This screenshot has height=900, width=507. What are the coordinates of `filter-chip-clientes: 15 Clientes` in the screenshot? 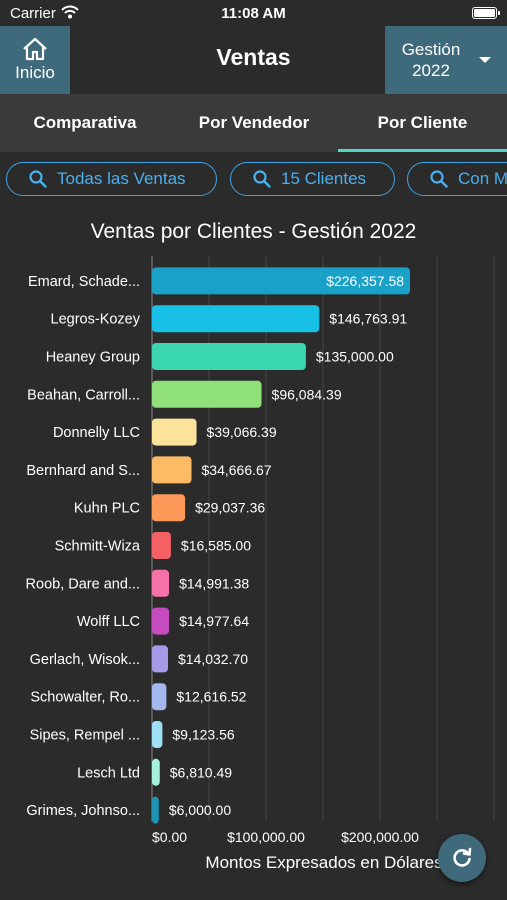 It's located at (312, 179).